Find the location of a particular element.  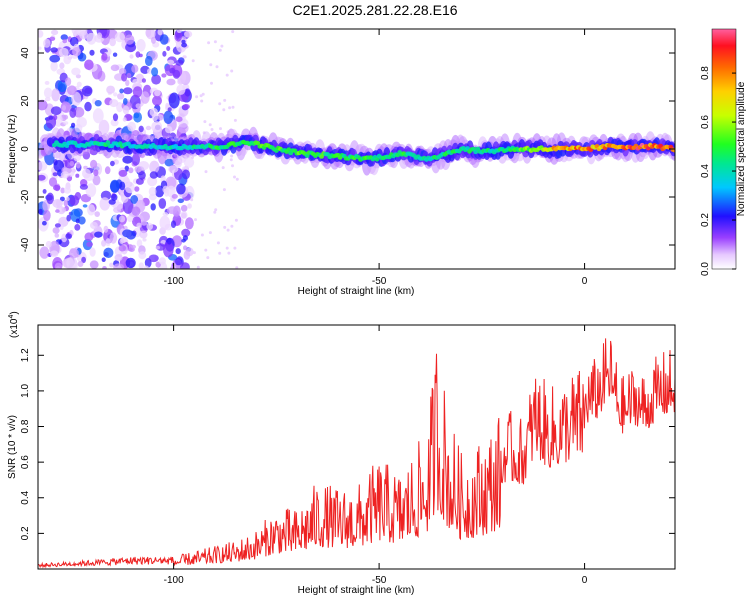

page-title: C2E1.2025.281.22.28.E16 is located at coordinates (375, 10).